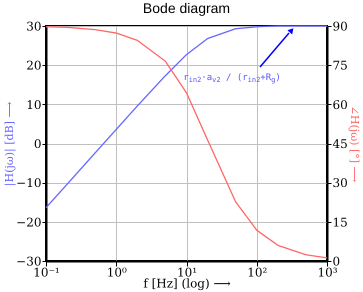  Describe the element at coordinates (187, 283) in the screenshot. I see `x-axis-title: f [Hz] (log) ⟶` at that location.